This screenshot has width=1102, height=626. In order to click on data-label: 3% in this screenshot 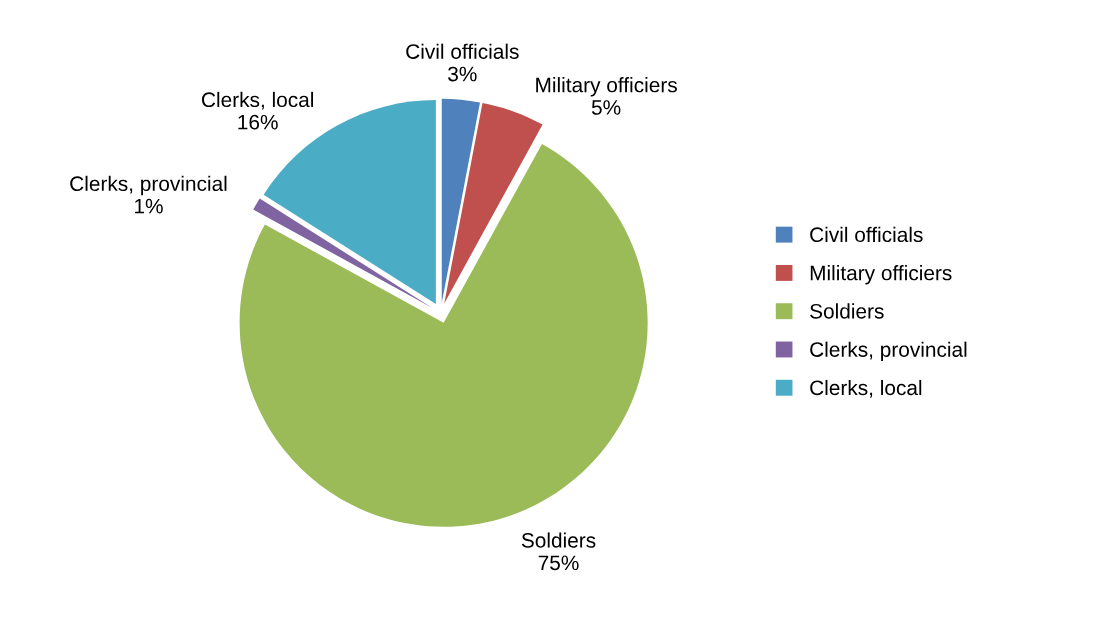, I will do `click(462, 74)`.